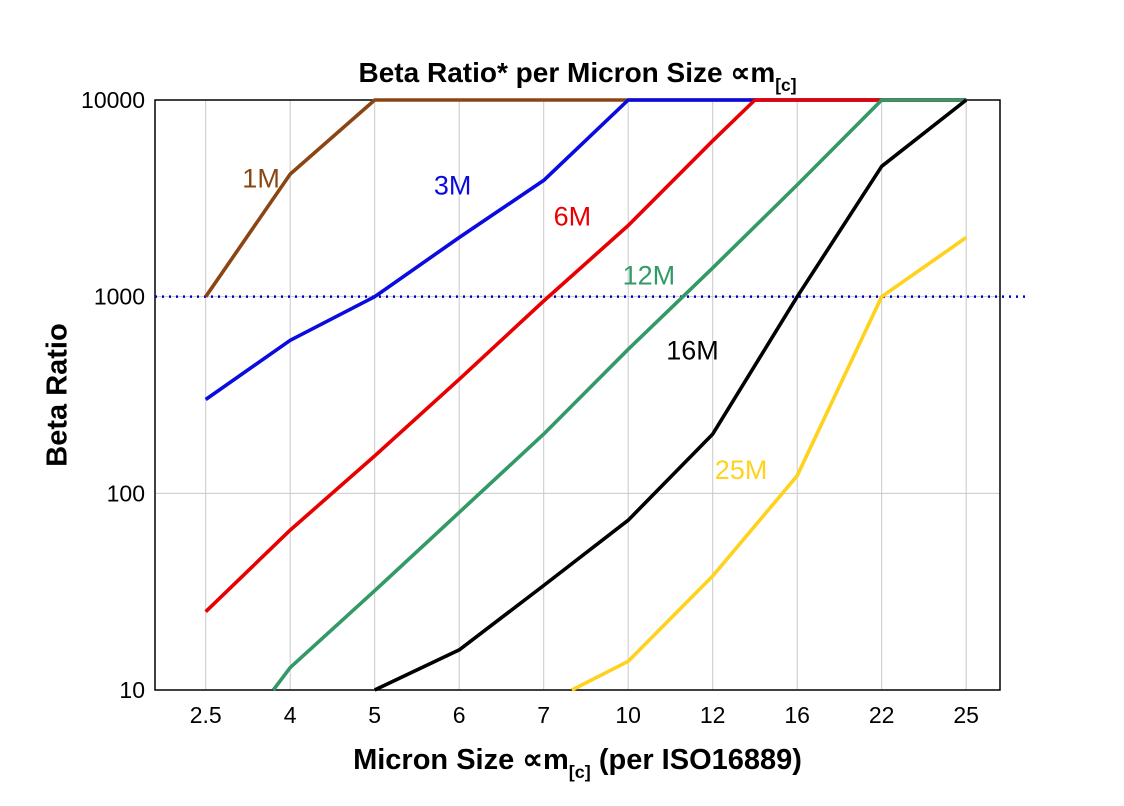 The height and width of the screenshot is (806, 1124). I want to click on y-axis-title-text: Beta Ratio, so click(57, 395).